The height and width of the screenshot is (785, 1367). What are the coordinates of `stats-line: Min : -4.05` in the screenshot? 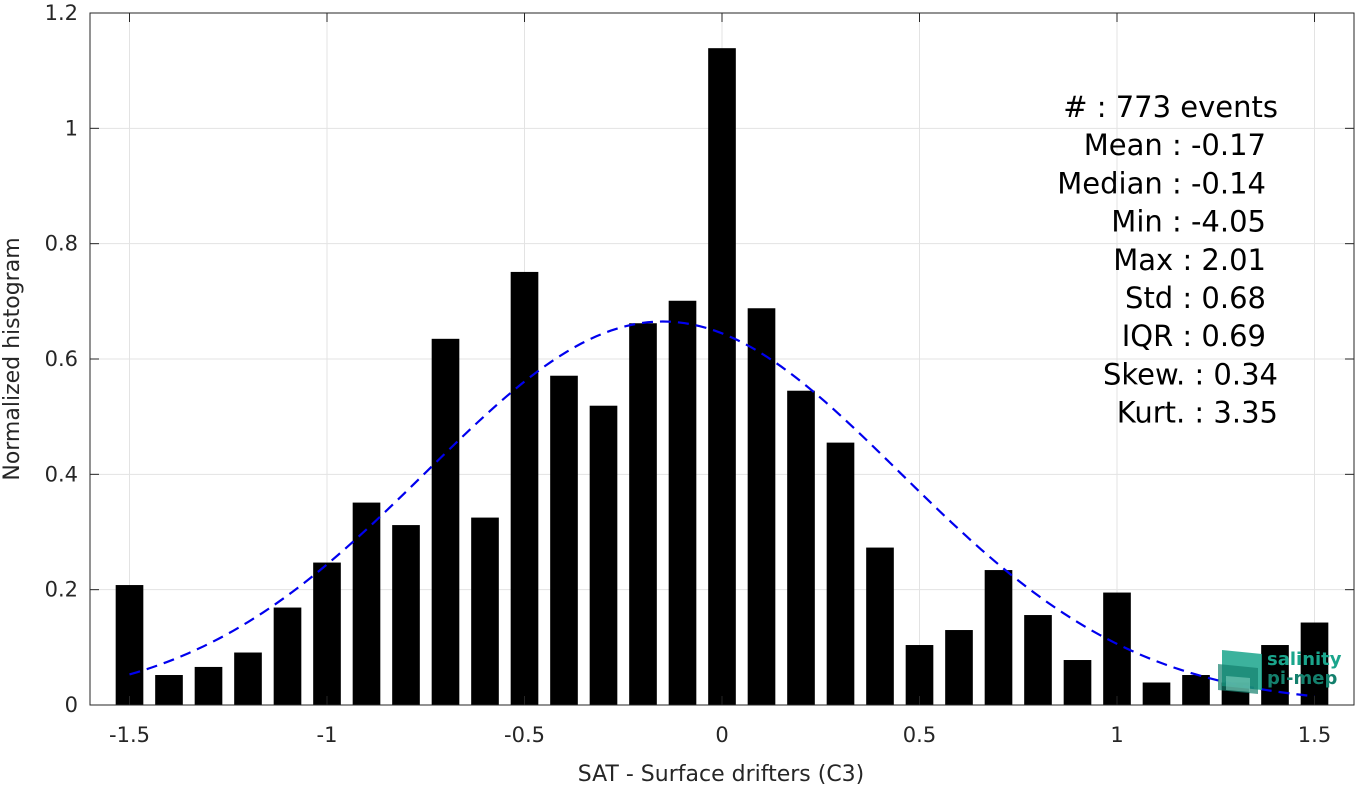 It's located at (1188, 222).